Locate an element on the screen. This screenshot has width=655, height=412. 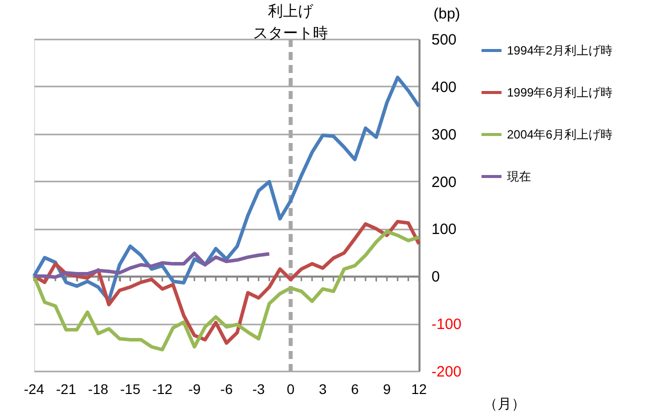
y-tick-label: 300 is located at coordinates (444, 135).